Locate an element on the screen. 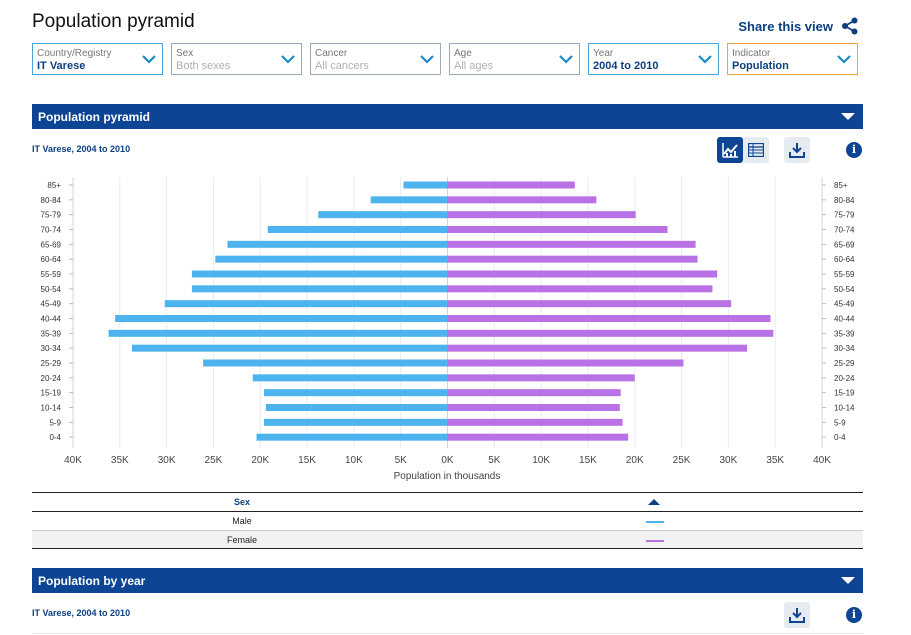  x-tick-label: 25K is located at coordinates (682, 460).